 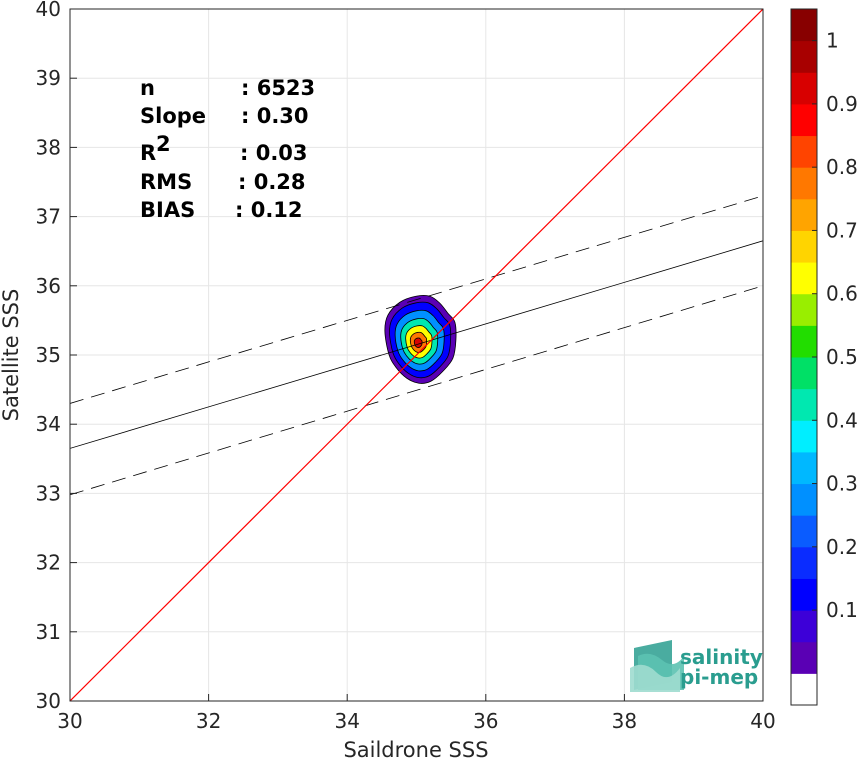 I want to click on y-tick-label: 32, so click(x=48, y=563).